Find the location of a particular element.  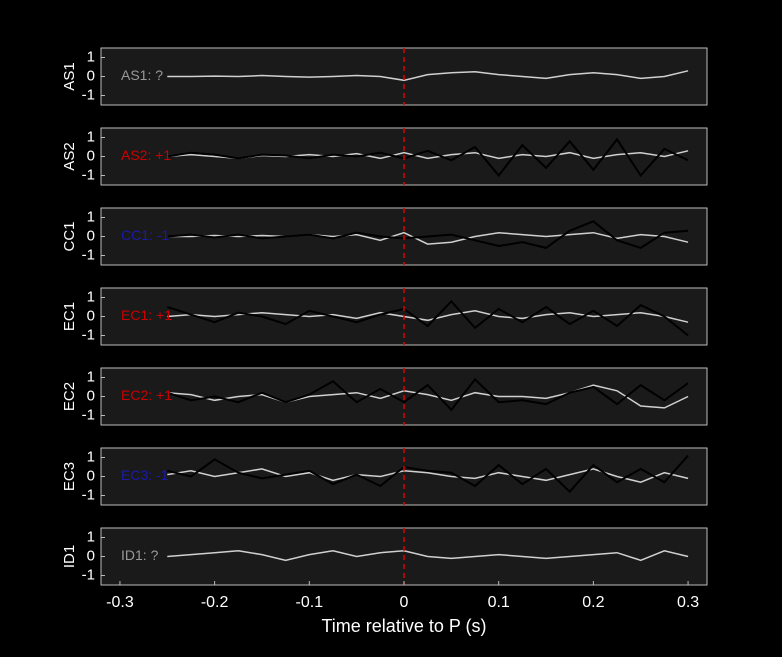

x-tick-label: 0.1 is located at coordinates (499, 602).